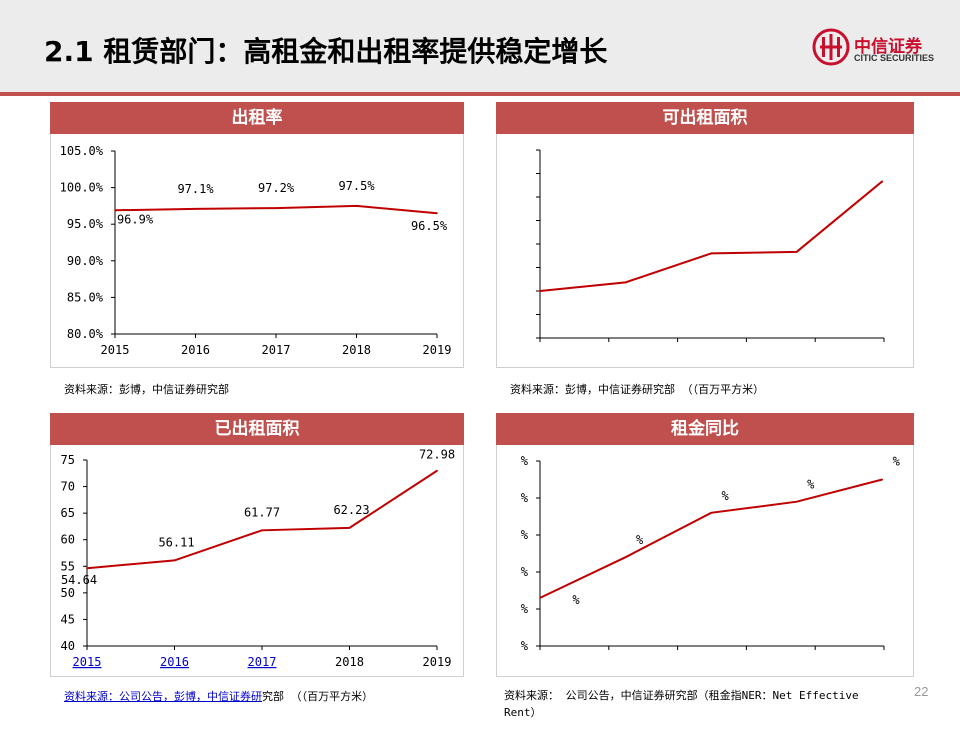 Image resolution: width=960 pixels, height=752 pixels. Describe the element at coordinates (429, 226) in the screenshot. I see `data-label: 96.5%` at that location.